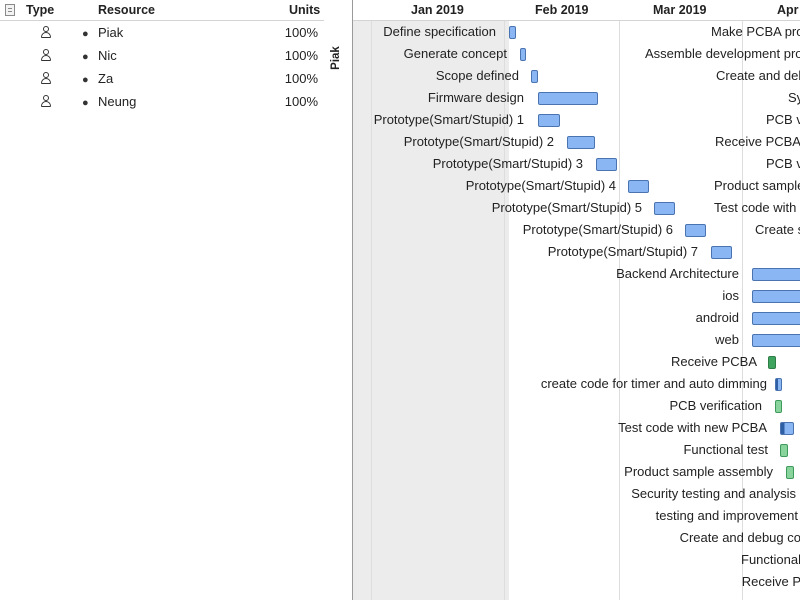 This screenshot has width=800, height=600. Describe the element at coordinates (777, 229) in the screenshot. I see `task-label-truncated: Create s` at that location.